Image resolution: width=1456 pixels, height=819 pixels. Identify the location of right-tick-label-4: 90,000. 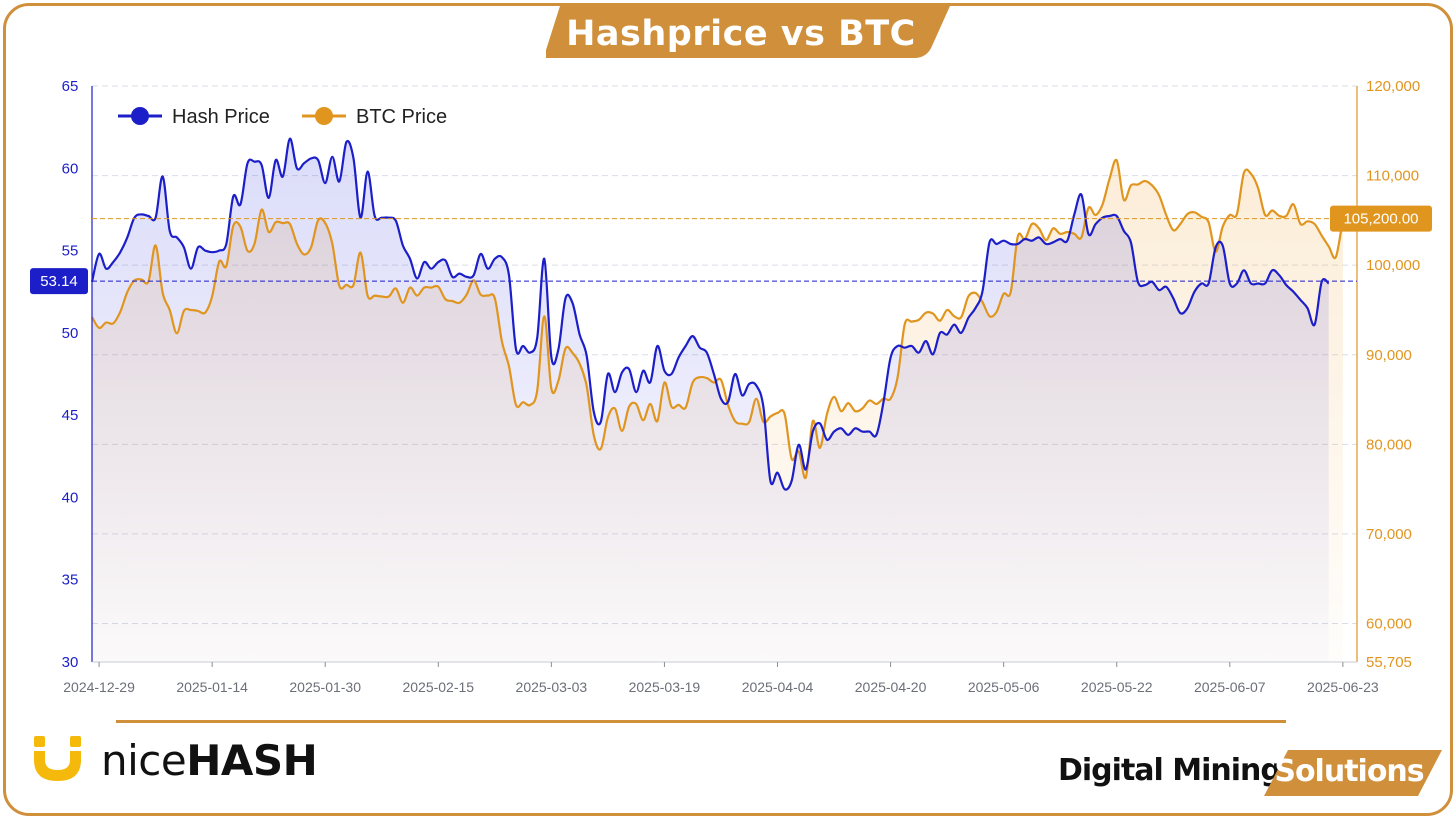
(1389, 355).